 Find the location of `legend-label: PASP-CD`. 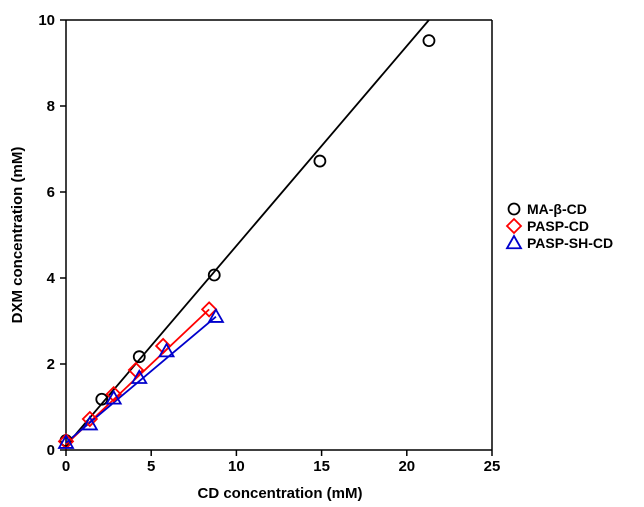

legend-label: PASP-CD is located at coordinates (558, 226).